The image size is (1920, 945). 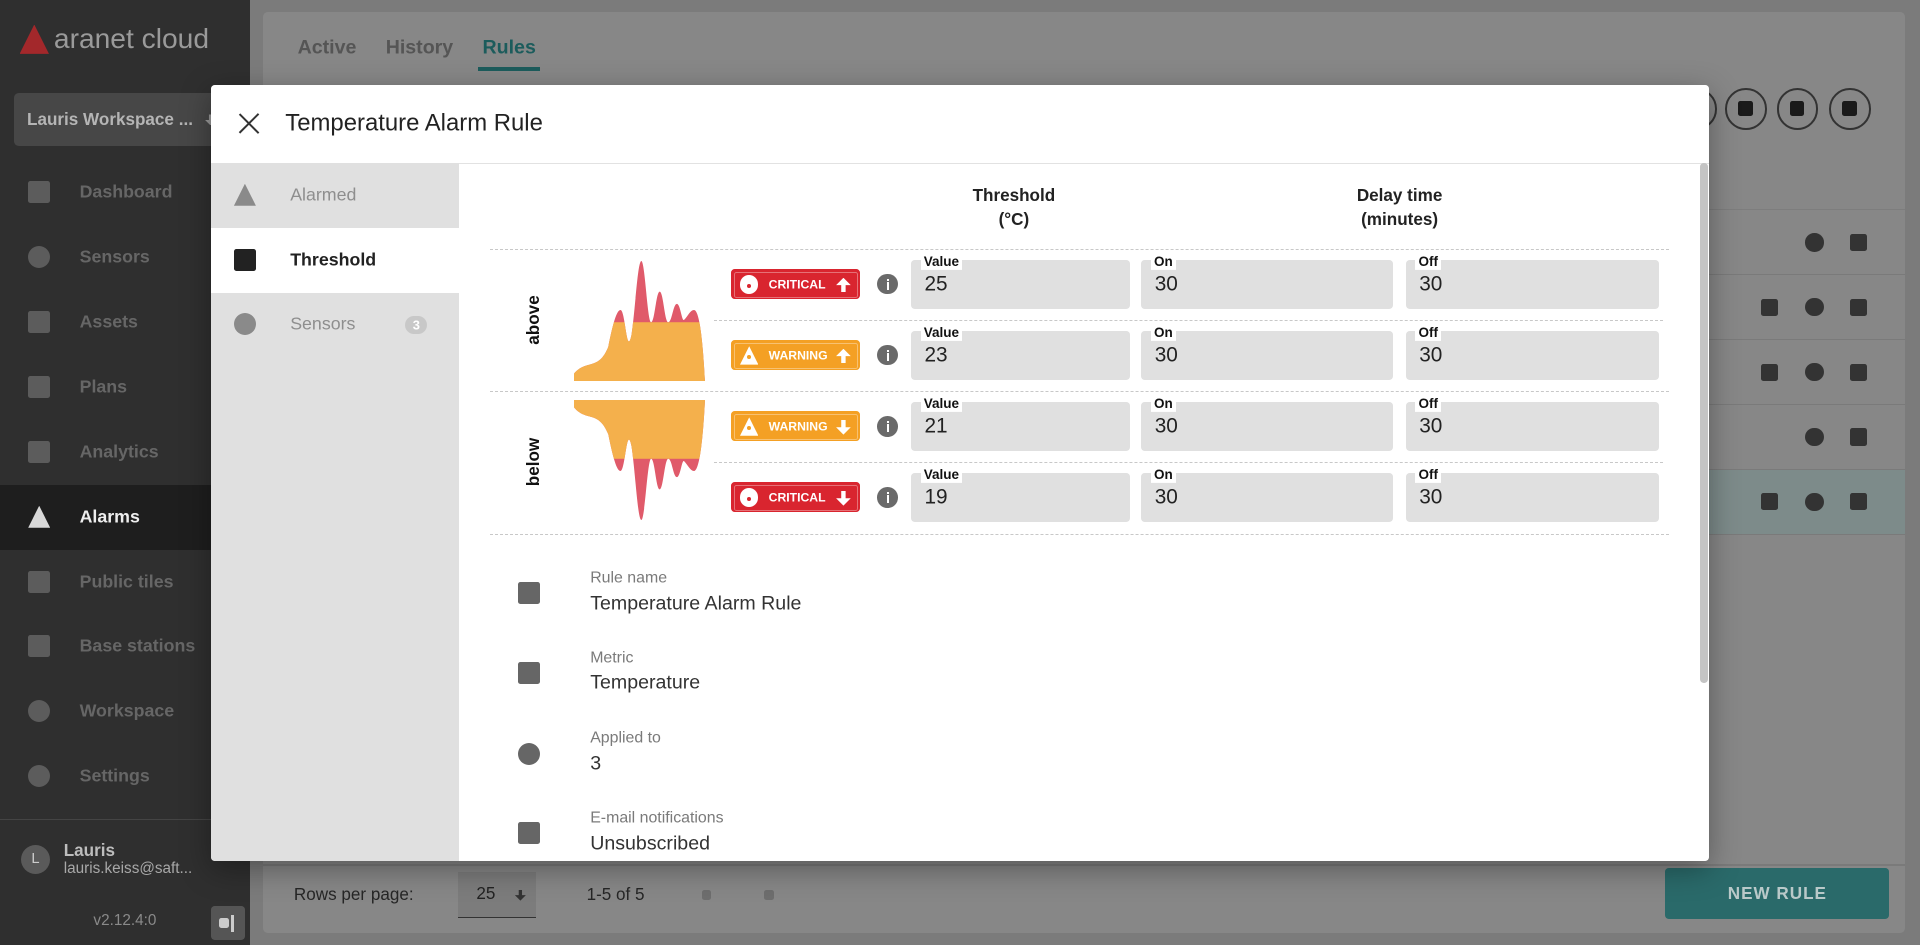 What do you see at coordinates (125, 192) in the screenshot?
I see `nav-item: Dashboard` at bounding box center [125, 192].